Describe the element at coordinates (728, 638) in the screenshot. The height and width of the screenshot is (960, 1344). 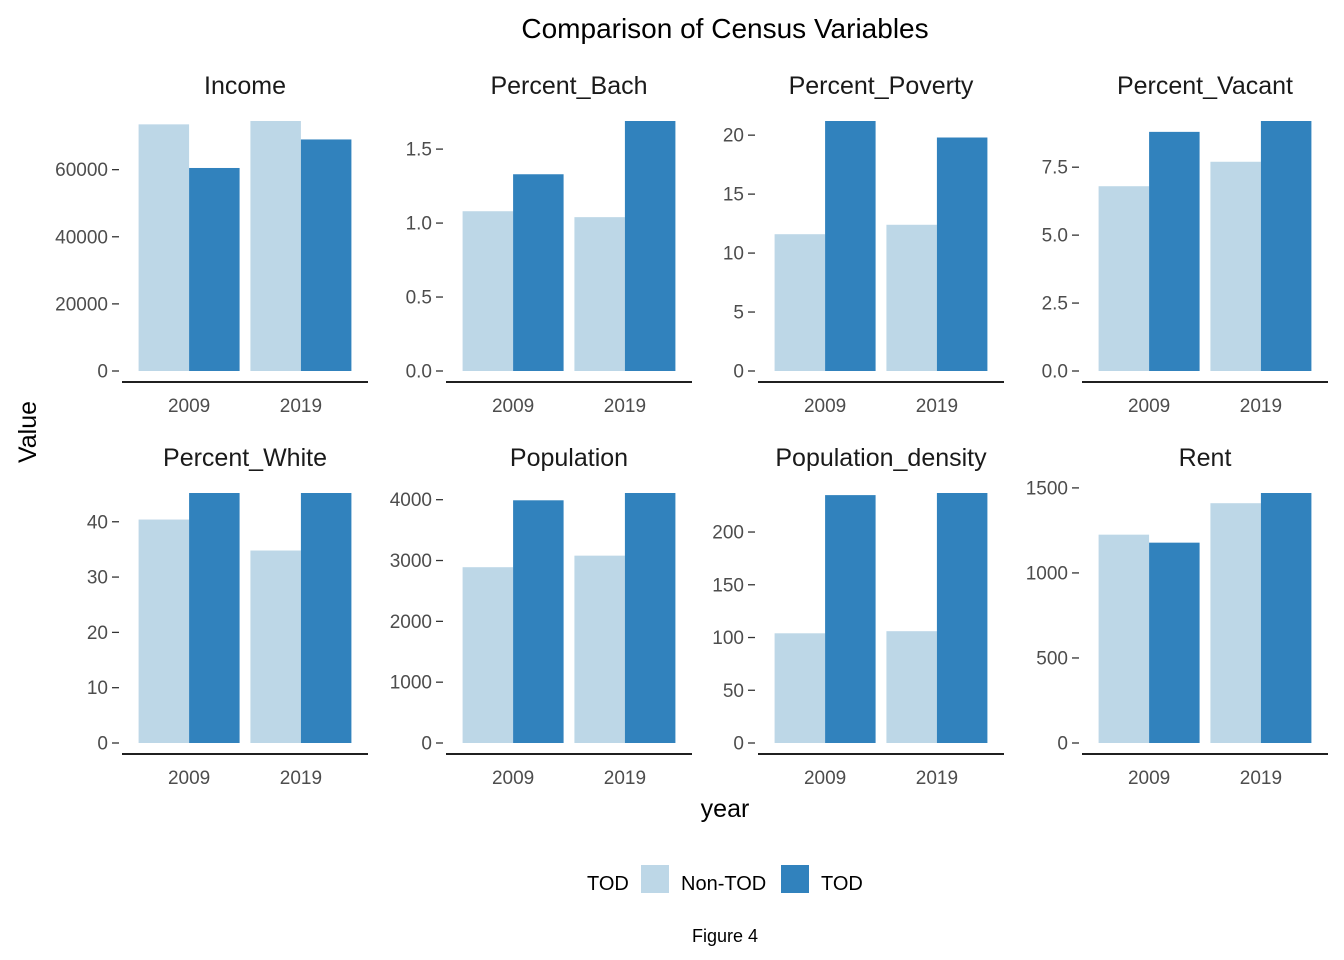
I see `y-tick-label: 100` at that location.